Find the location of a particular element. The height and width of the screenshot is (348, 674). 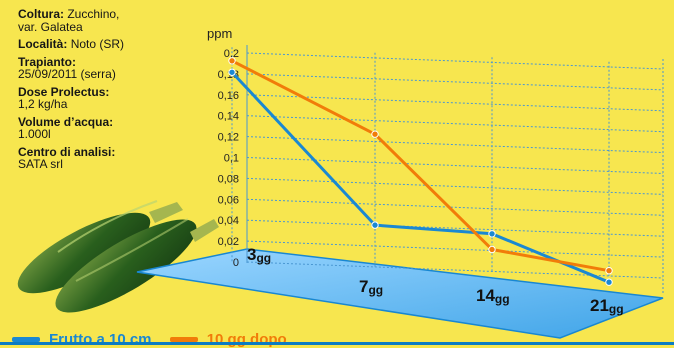

centro-value: SATA srl is located at coordinates (40, 164).